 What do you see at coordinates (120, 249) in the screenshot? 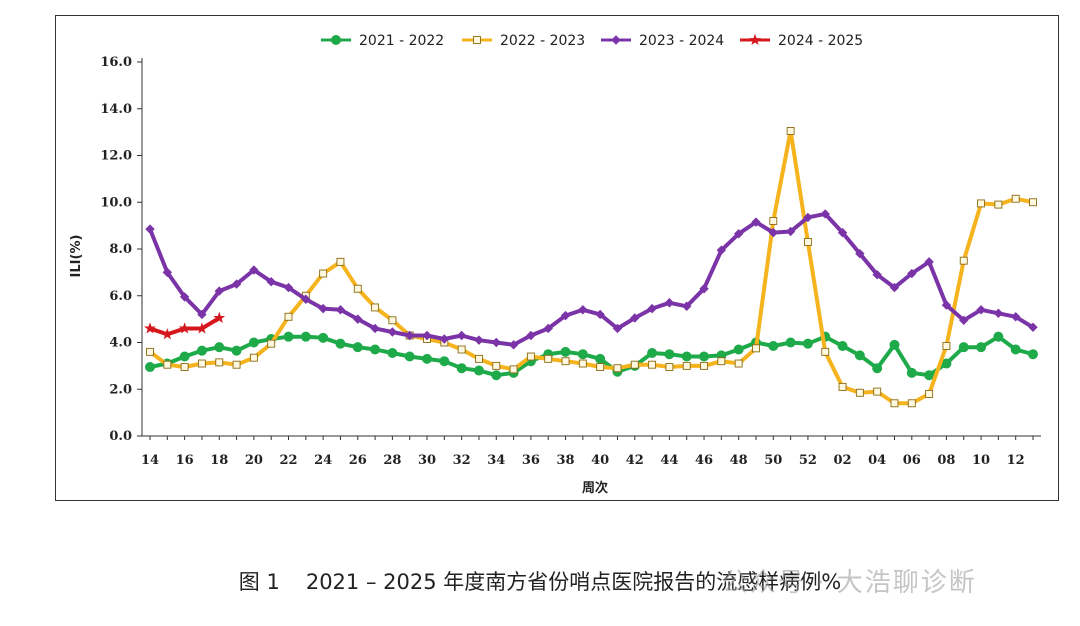
I see `y-tick-label: 8.0` at bounding box center [120, 249].